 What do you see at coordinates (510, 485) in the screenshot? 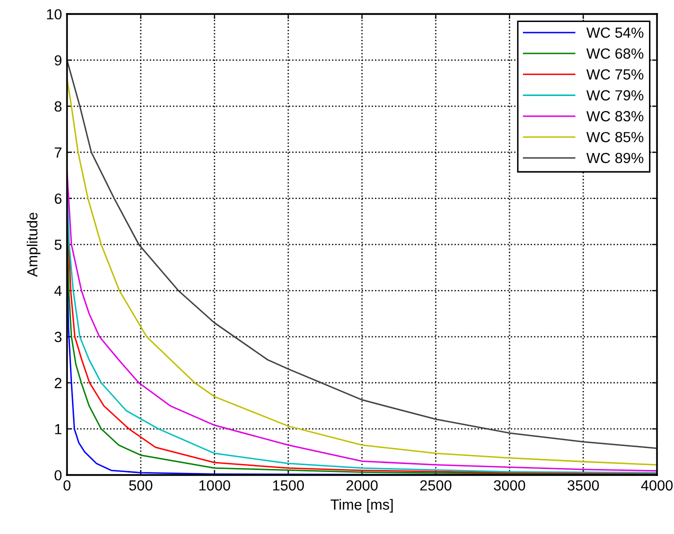
I see `x-tick-label: 3000` at bounding box center [510, 485].